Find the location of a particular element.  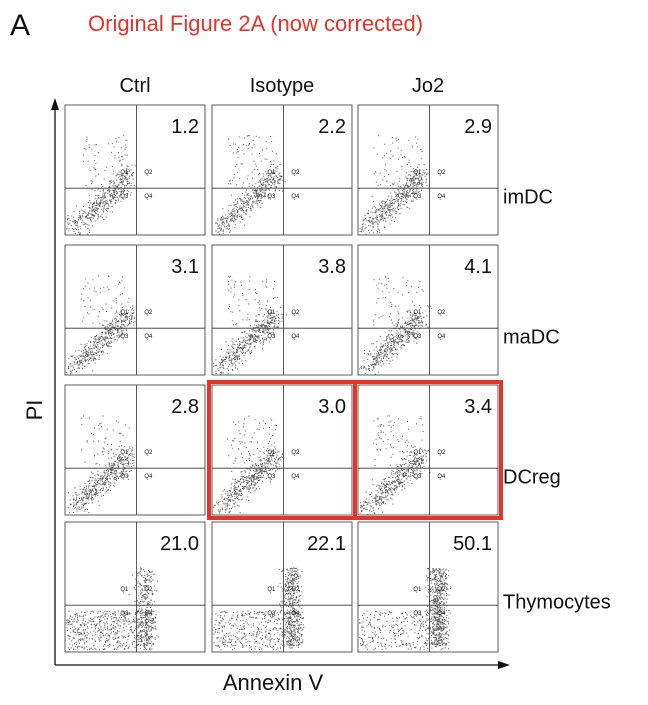

percentage-value: 50.1 is located at coordinates (472, 544).